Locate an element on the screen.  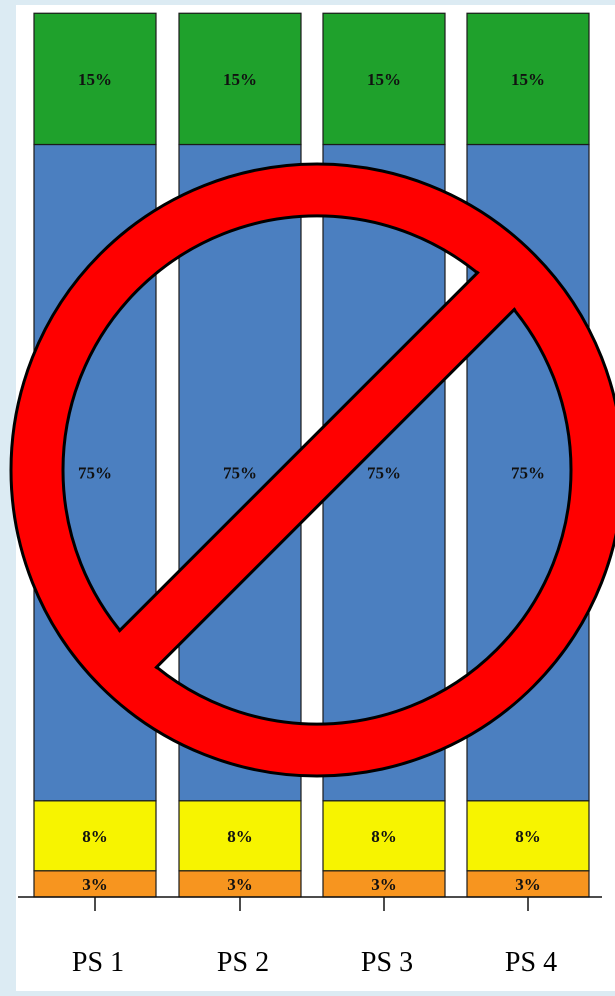
x-axis: PS 1 PS 2 PS 3 PS 4 is located at coordinates (310, 937).